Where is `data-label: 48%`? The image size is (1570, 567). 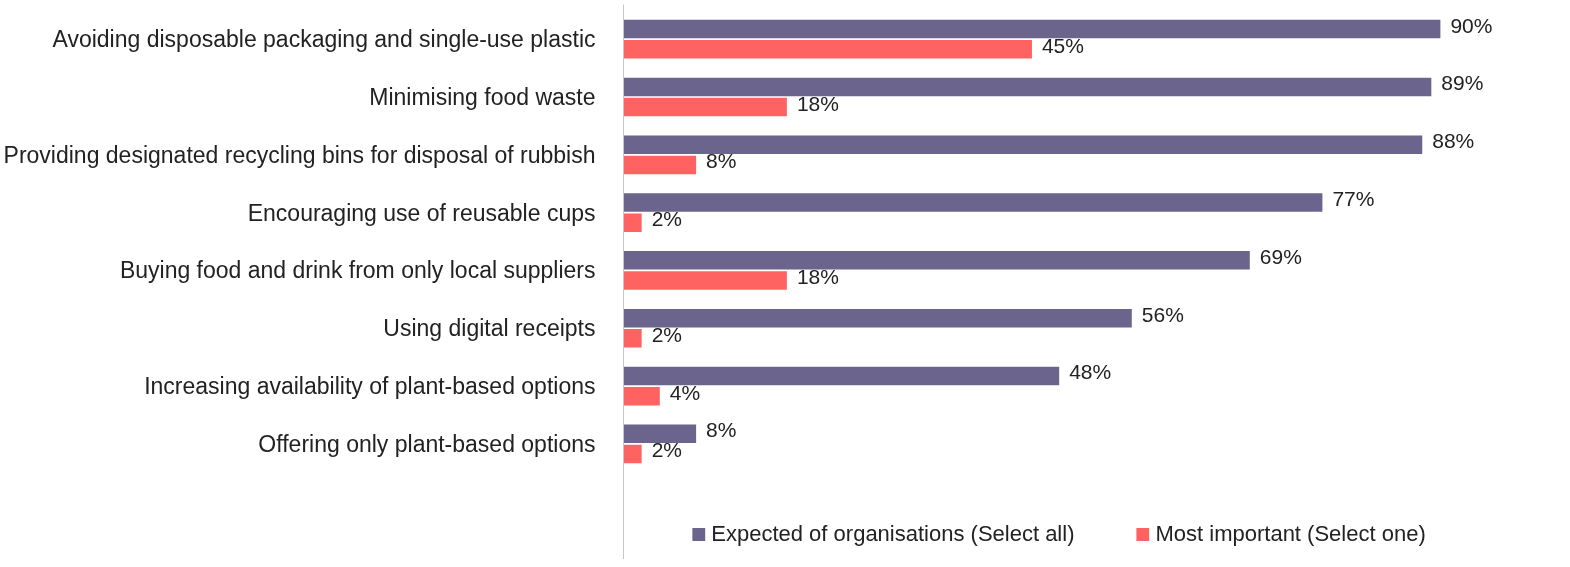
data-label: 48% is located at coordinates (1090, 372).